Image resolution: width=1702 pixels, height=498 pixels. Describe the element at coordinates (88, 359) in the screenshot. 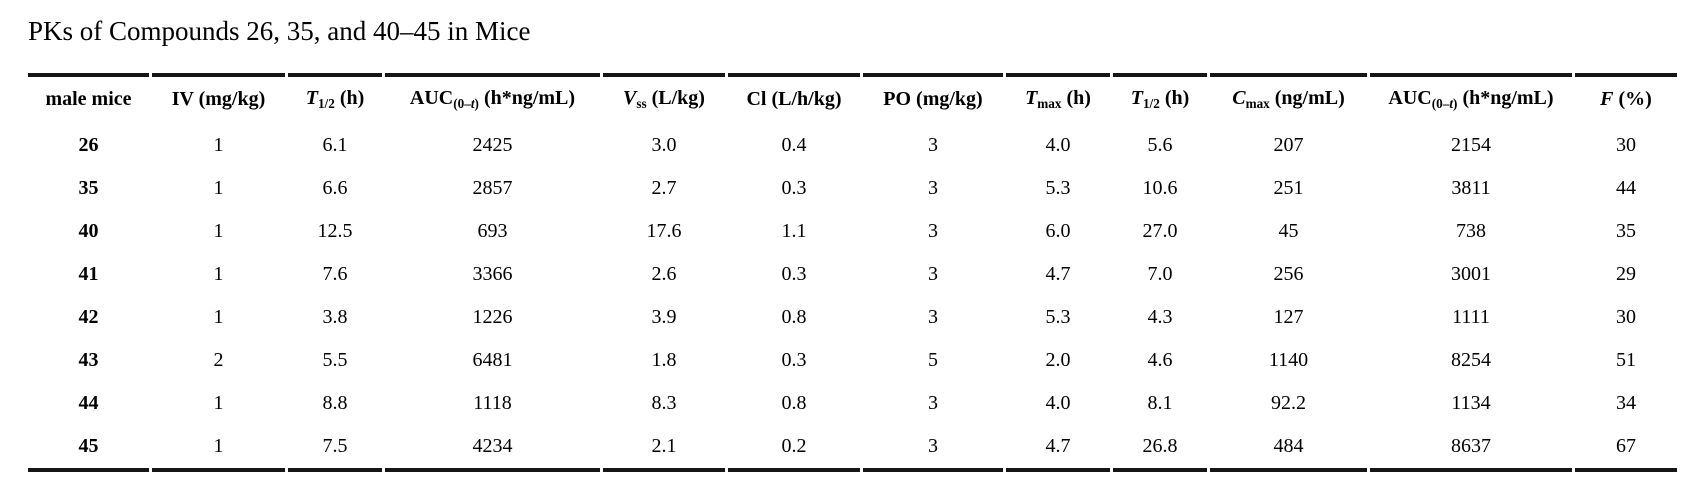

I see `compound-id: 43` at that location.